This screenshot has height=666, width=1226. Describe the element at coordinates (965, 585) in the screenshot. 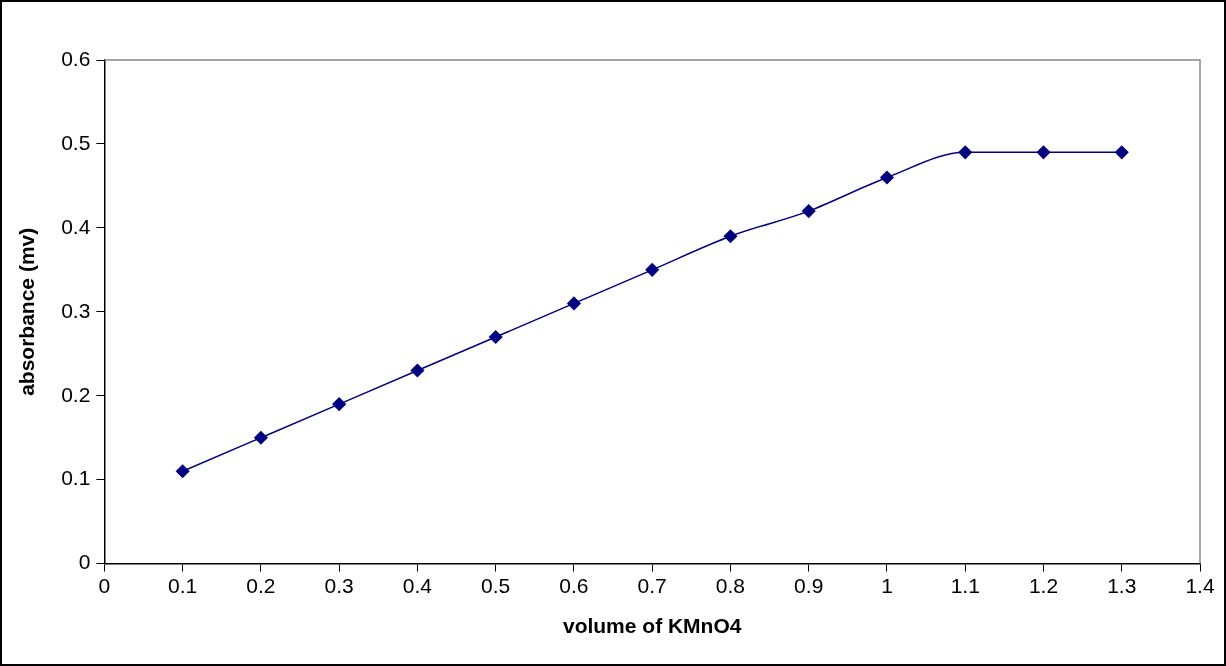

I see `x-tick-label: 1.1` at that location.